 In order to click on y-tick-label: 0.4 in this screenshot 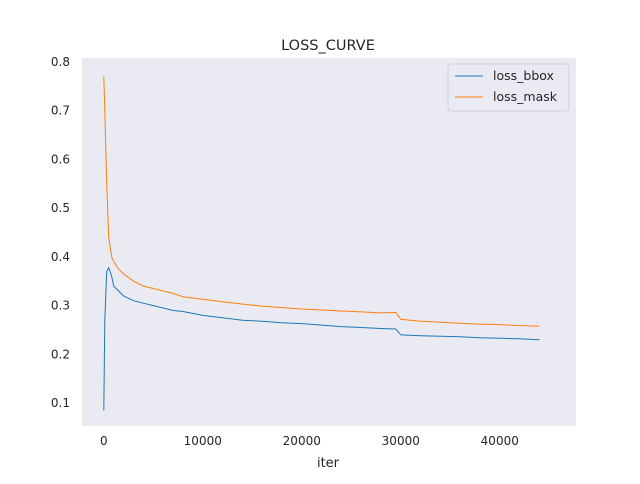, I will do `click(60, 257)`.